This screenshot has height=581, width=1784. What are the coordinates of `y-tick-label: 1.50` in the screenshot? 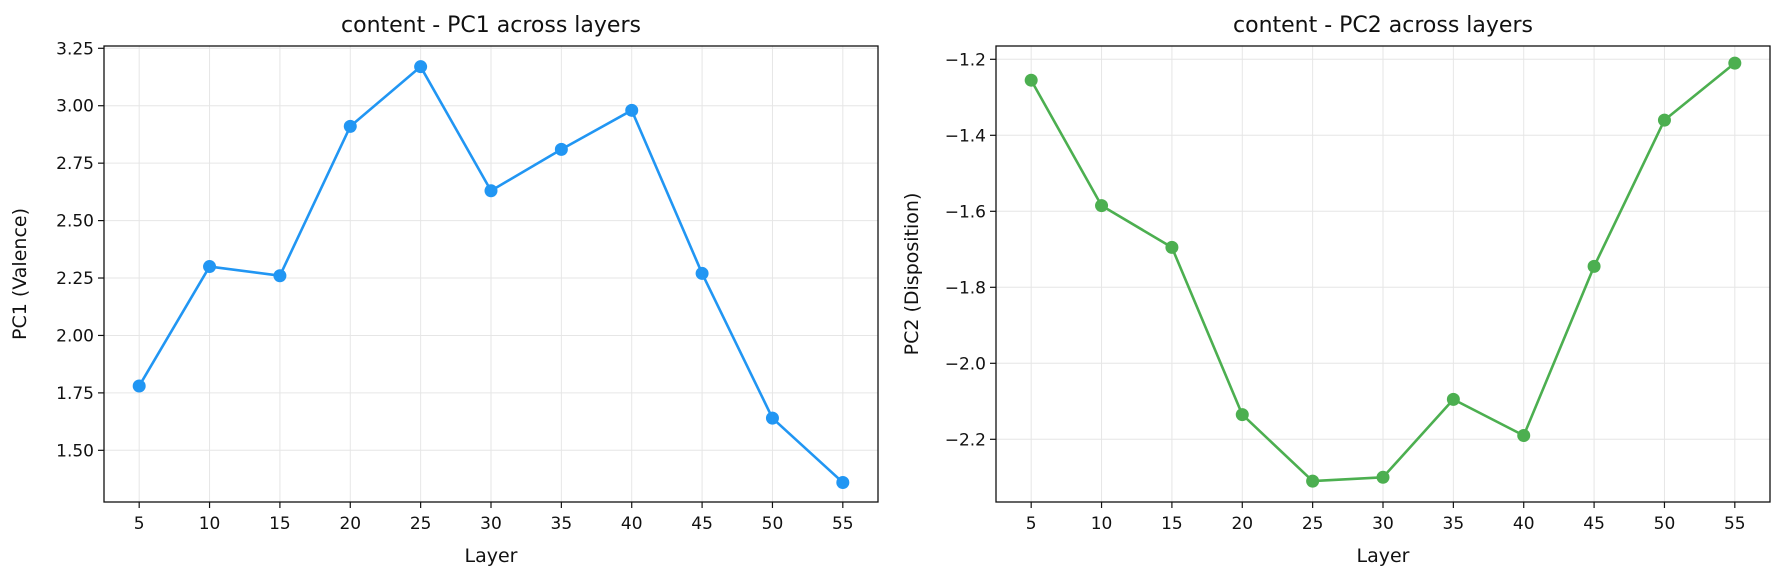 It's located at (75, 451).